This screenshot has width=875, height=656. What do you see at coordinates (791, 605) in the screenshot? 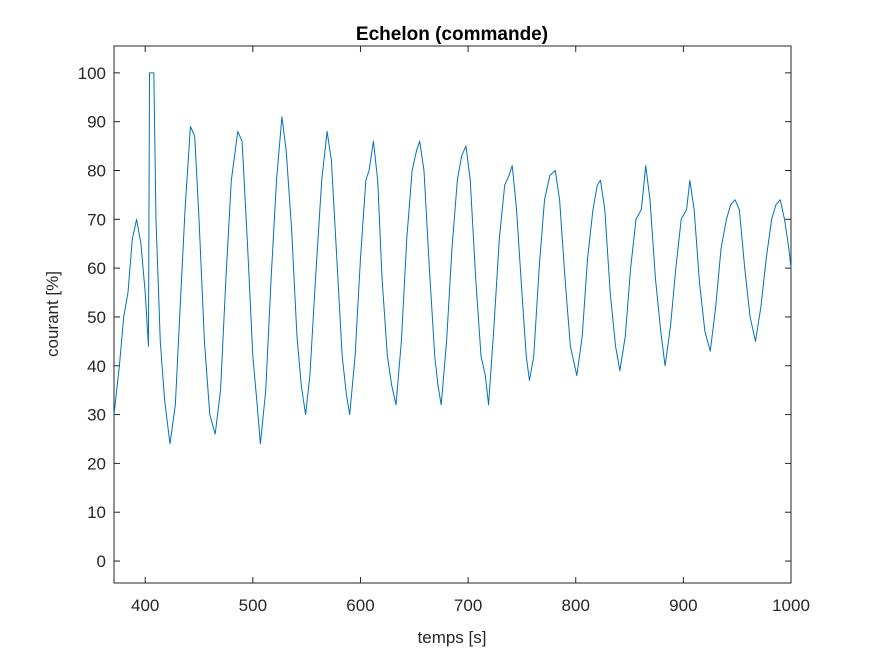
I see `x-tick-label: 1000` at bounding box center [791, 605].